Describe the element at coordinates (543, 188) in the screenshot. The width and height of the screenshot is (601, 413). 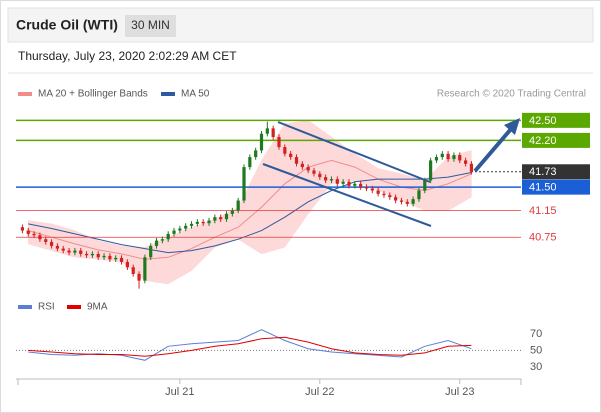
I see `level-label: 41.50` at that location.